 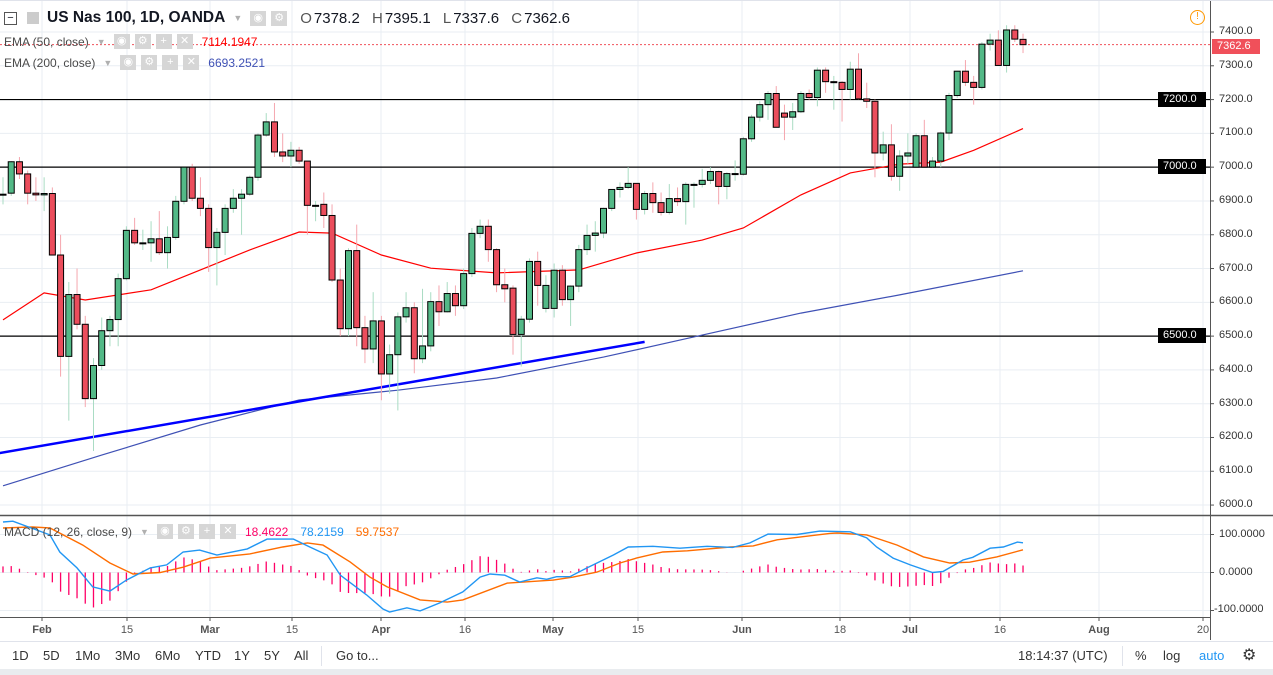 I want to click on price-axis-label: 6800.0, so click(x=1236, y=233).